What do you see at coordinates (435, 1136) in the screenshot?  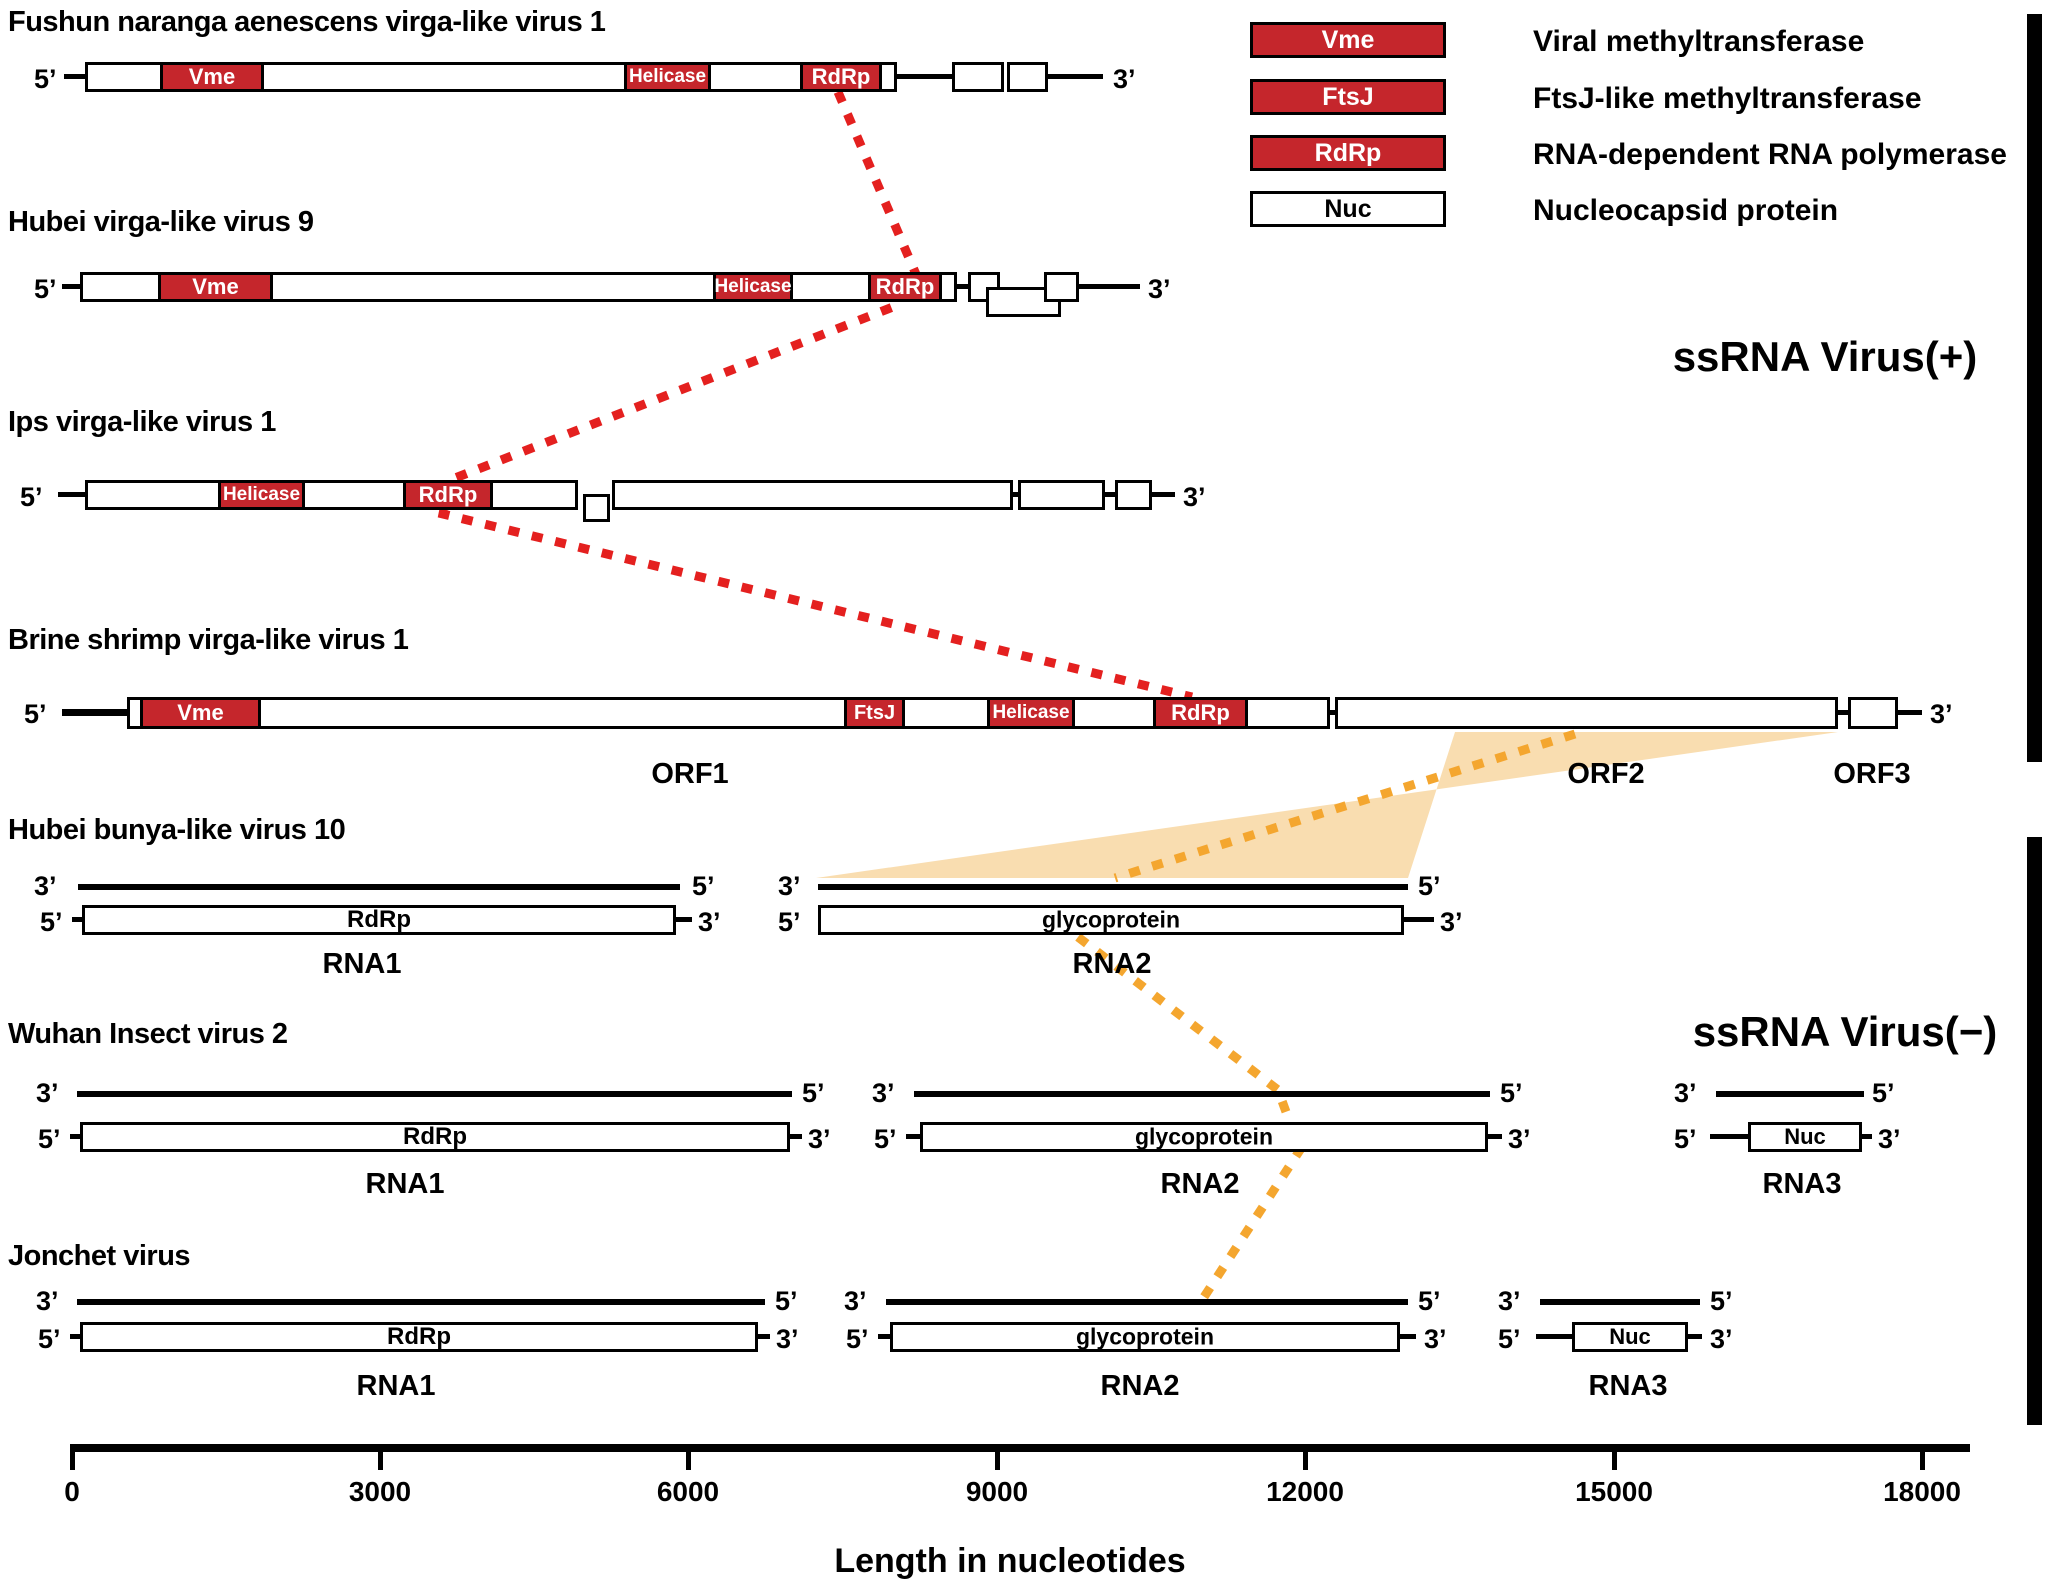 I see `orf-label-rdrp: RdRp` at bounding box center [435, 1136].